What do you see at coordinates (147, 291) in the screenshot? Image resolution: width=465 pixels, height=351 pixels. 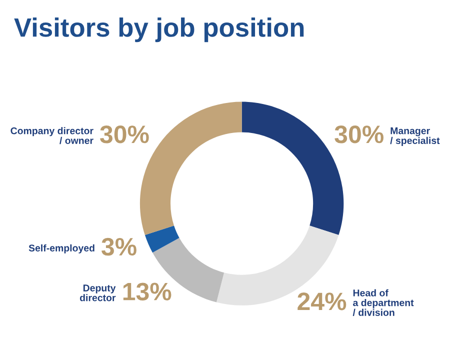 I see `data-label: 13%` at bounding box center [147, 291].